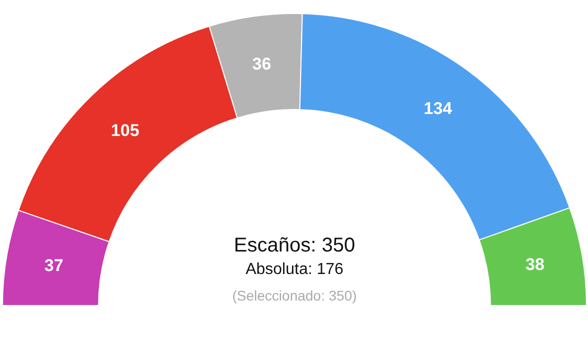 Image resolution: width=588 pixels, height=353 pixels. I want to click on text: (Seleccionado: 350), so click(294, 296).